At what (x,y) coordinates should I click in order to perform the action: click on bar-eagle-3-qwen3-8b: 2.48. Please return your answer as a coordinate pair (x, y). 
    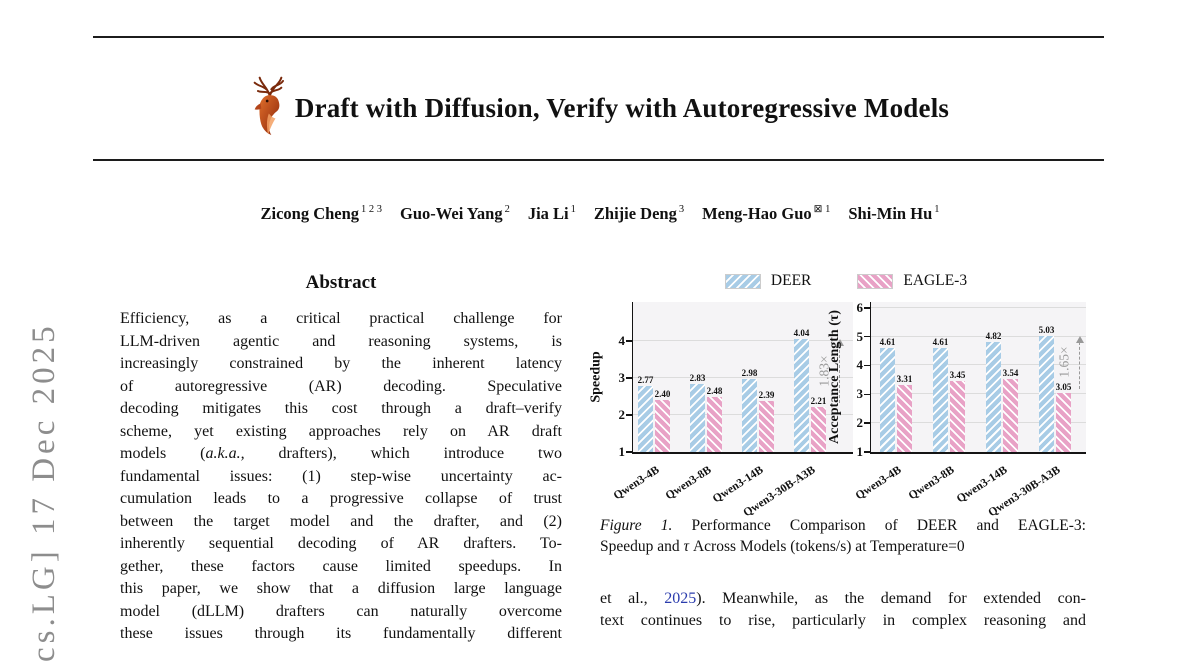
    Looking at the image, I should click on (714, 419).